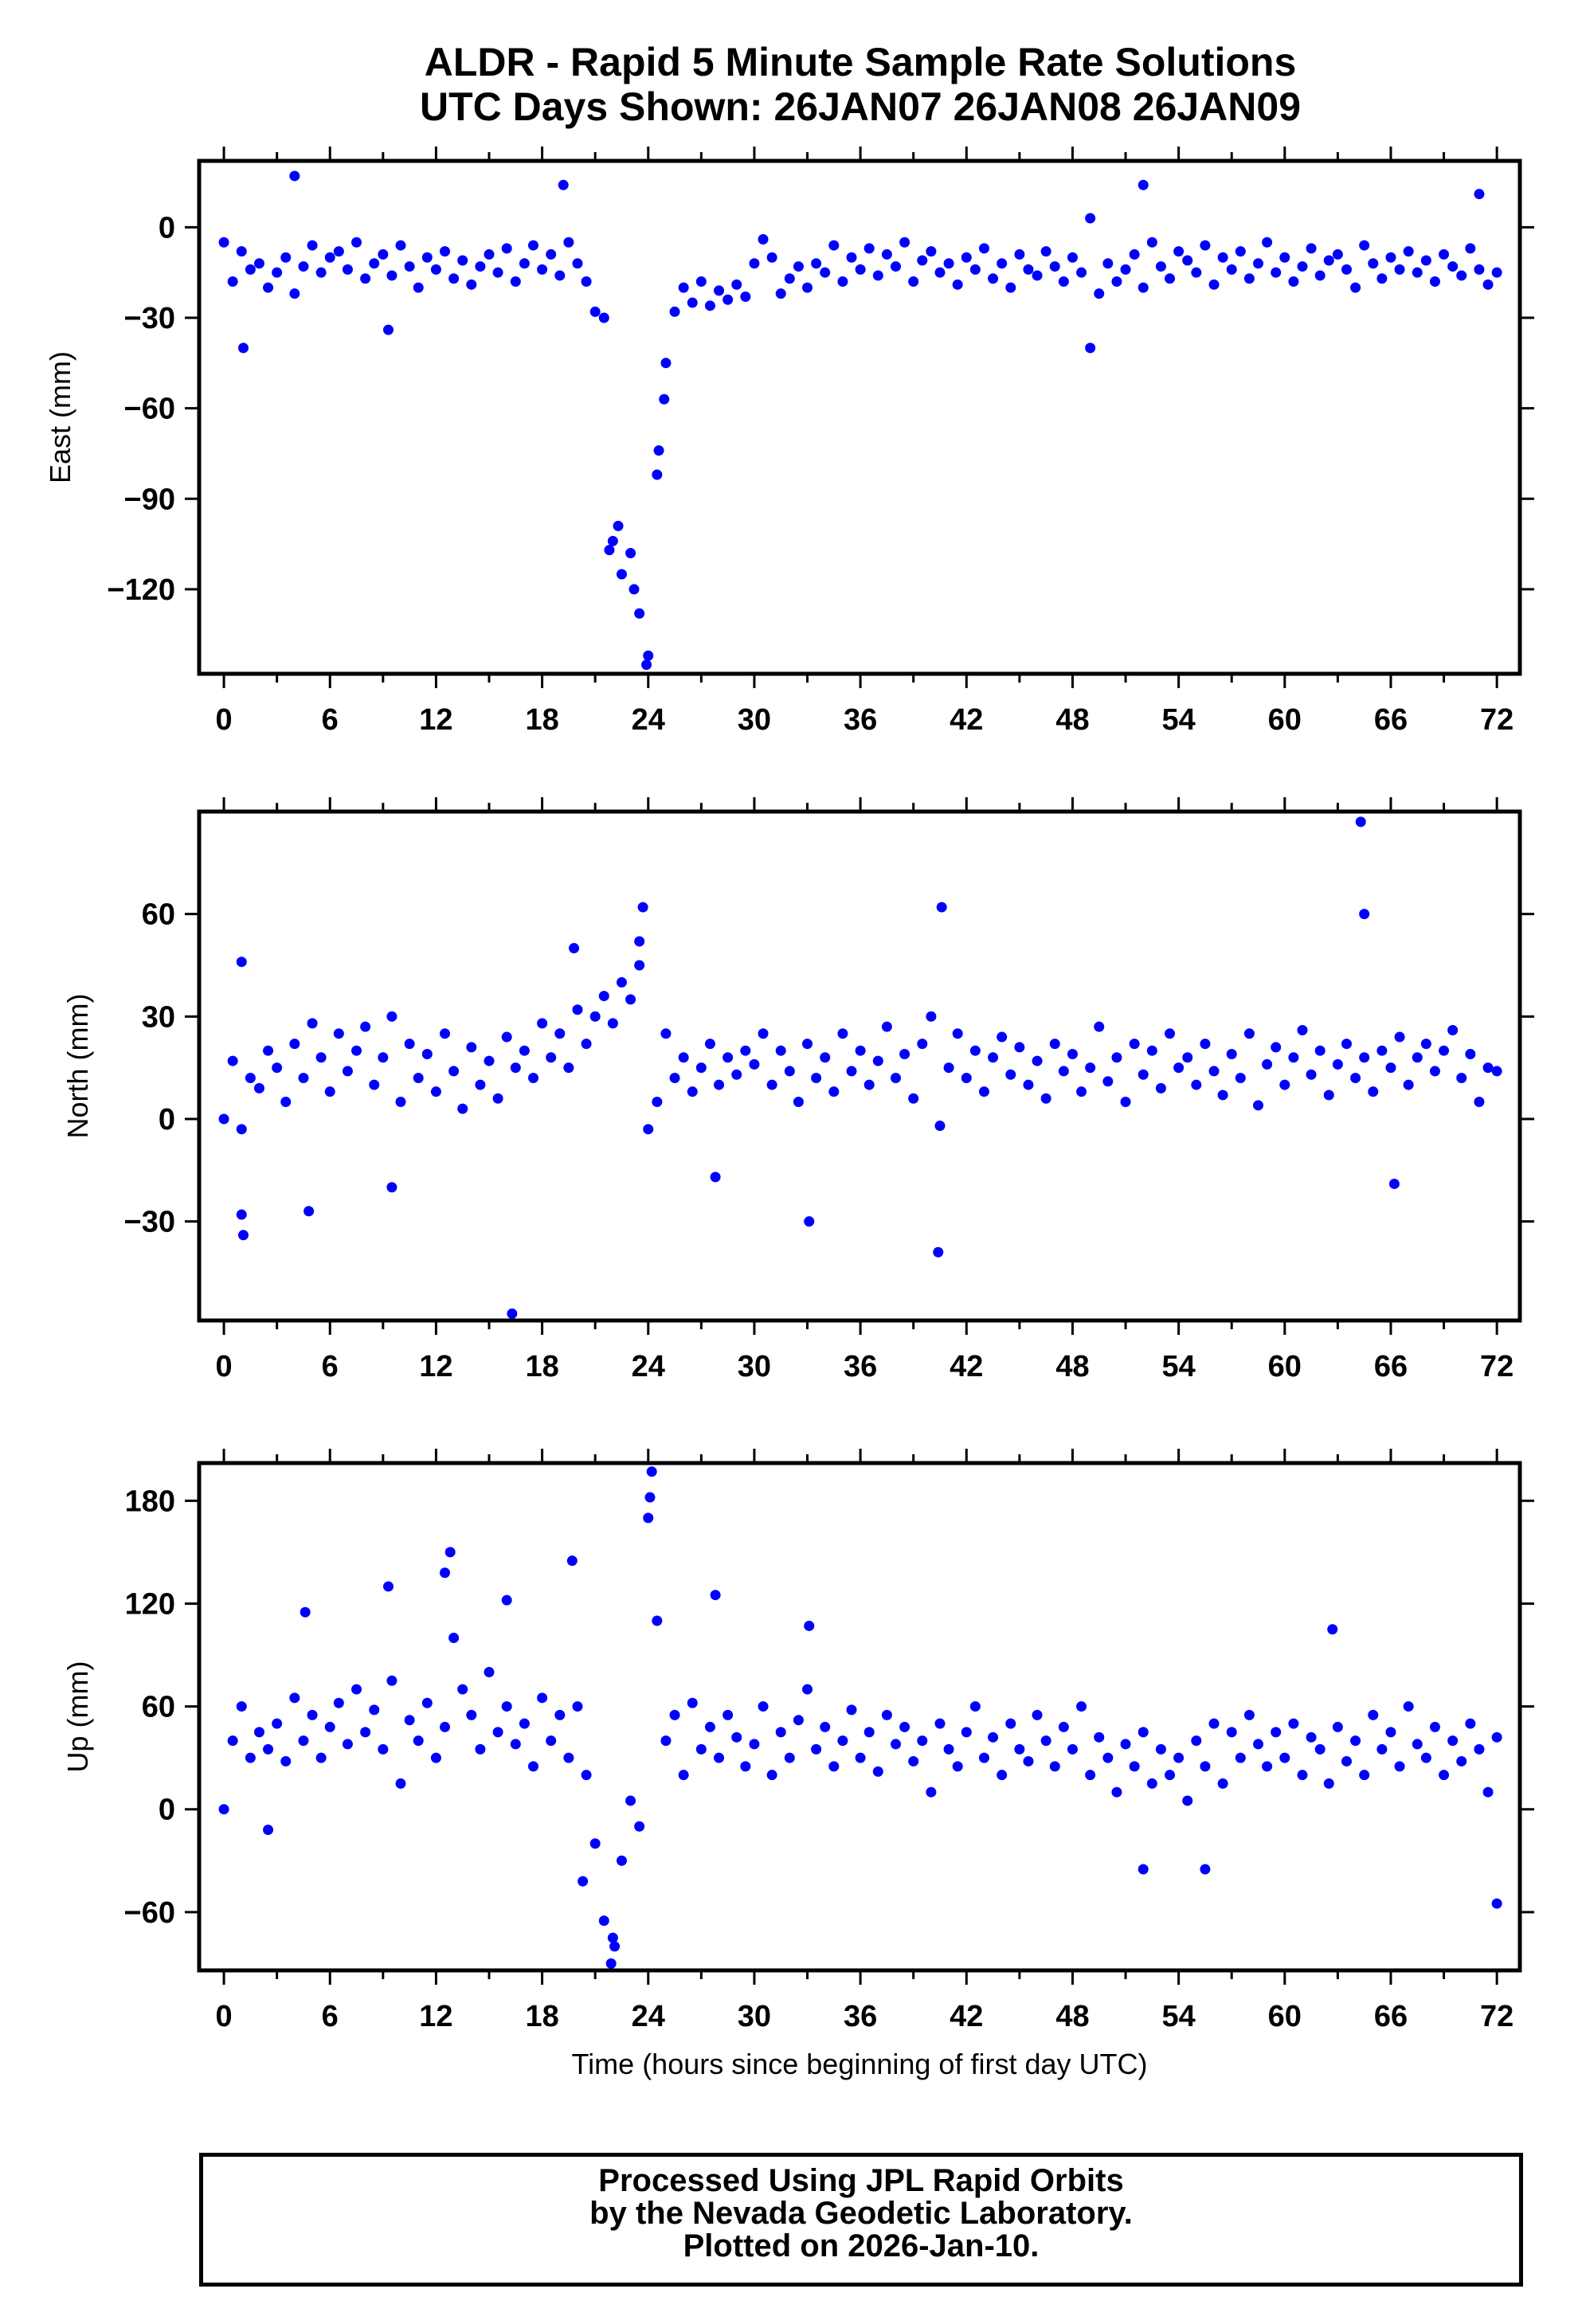 This screenshot has width=1582, height=2324. Describe the element at coordinates (158, 1017) in the screenshot. I see `north-y-tick-label: 30` at that location.